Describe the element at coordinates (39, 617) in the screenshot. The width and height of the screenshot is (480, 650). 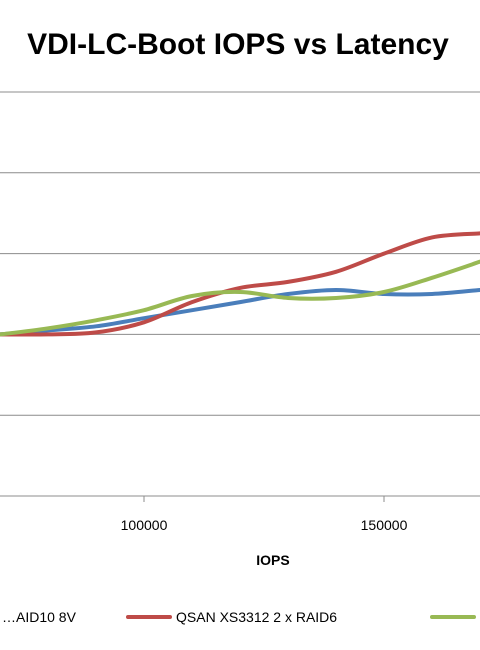
I see `legend-label-1: …AID10 8V` at that location.